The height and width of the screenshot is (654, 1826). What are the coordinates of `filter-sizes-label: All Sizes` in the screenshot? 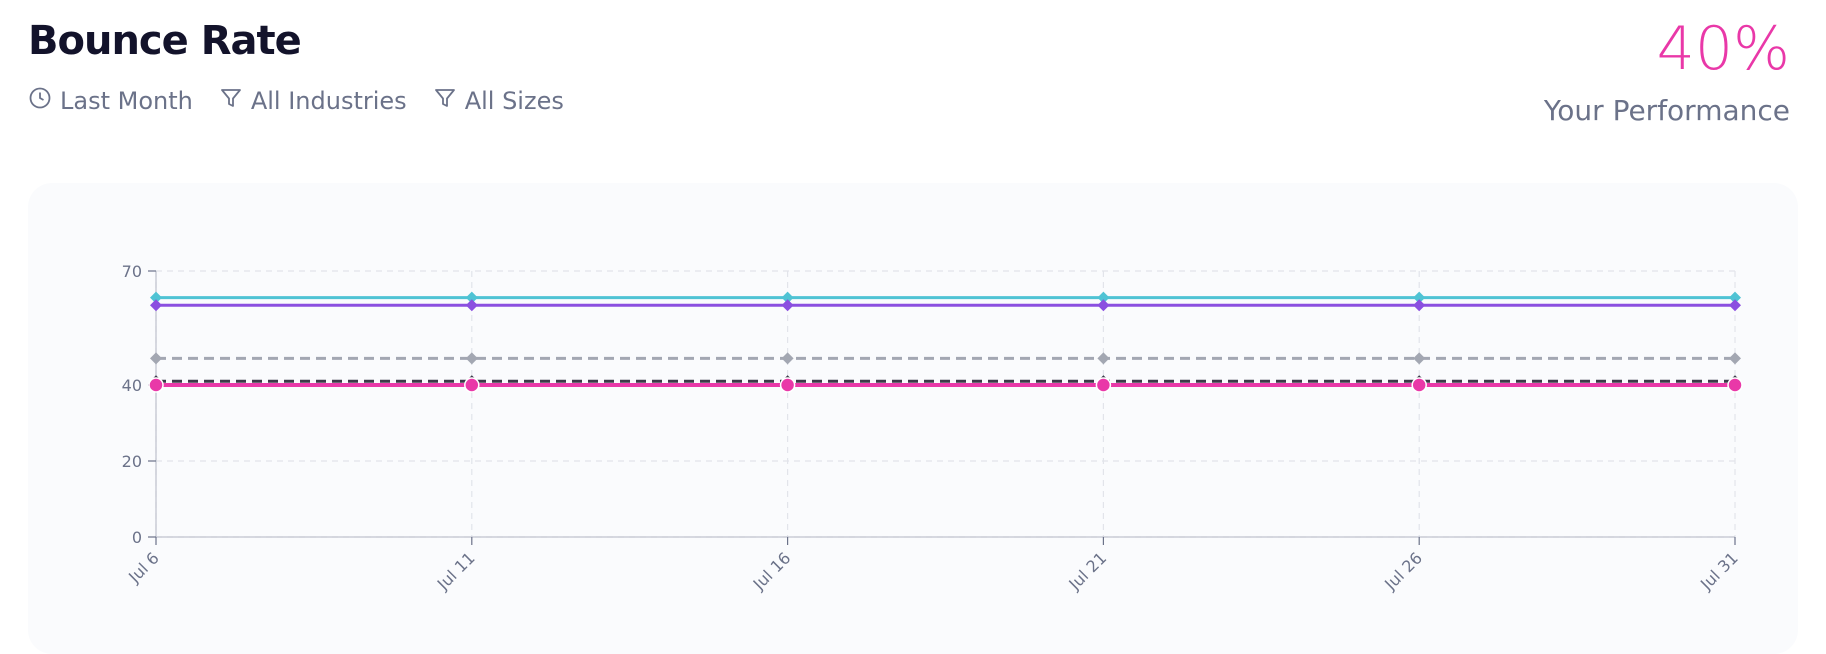 It's located at (514, 101).